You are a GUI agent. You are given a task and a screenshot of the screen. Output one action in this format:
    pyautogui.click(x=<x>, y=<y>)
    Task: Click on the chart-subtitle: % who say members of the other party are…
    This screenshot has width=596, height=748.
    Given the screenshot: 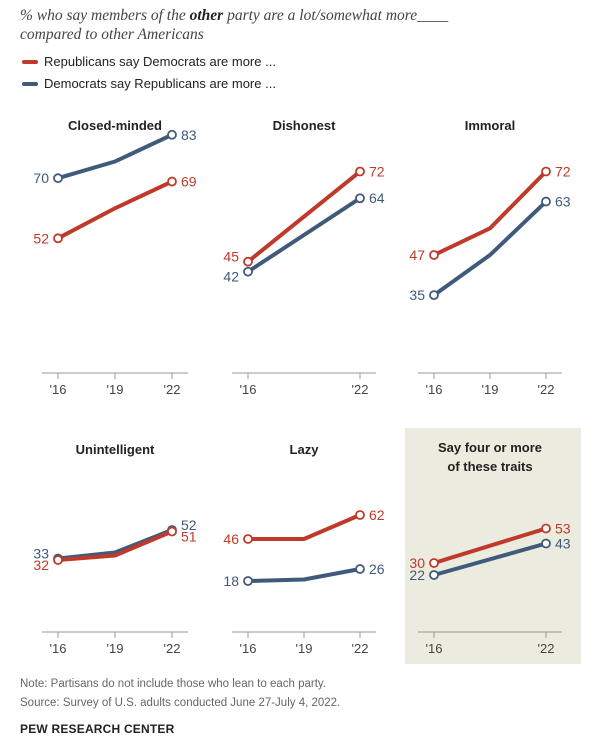 What is the action you would take?
    pyautogui.click(x=234, y=25)
    